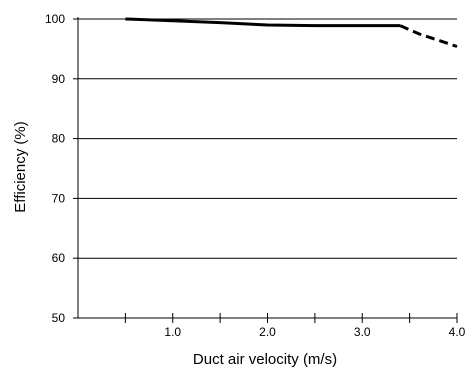 The image size is (468, 367). I want to click on x-axis-title: Duct air velocity (m/s), so click(265, 359).